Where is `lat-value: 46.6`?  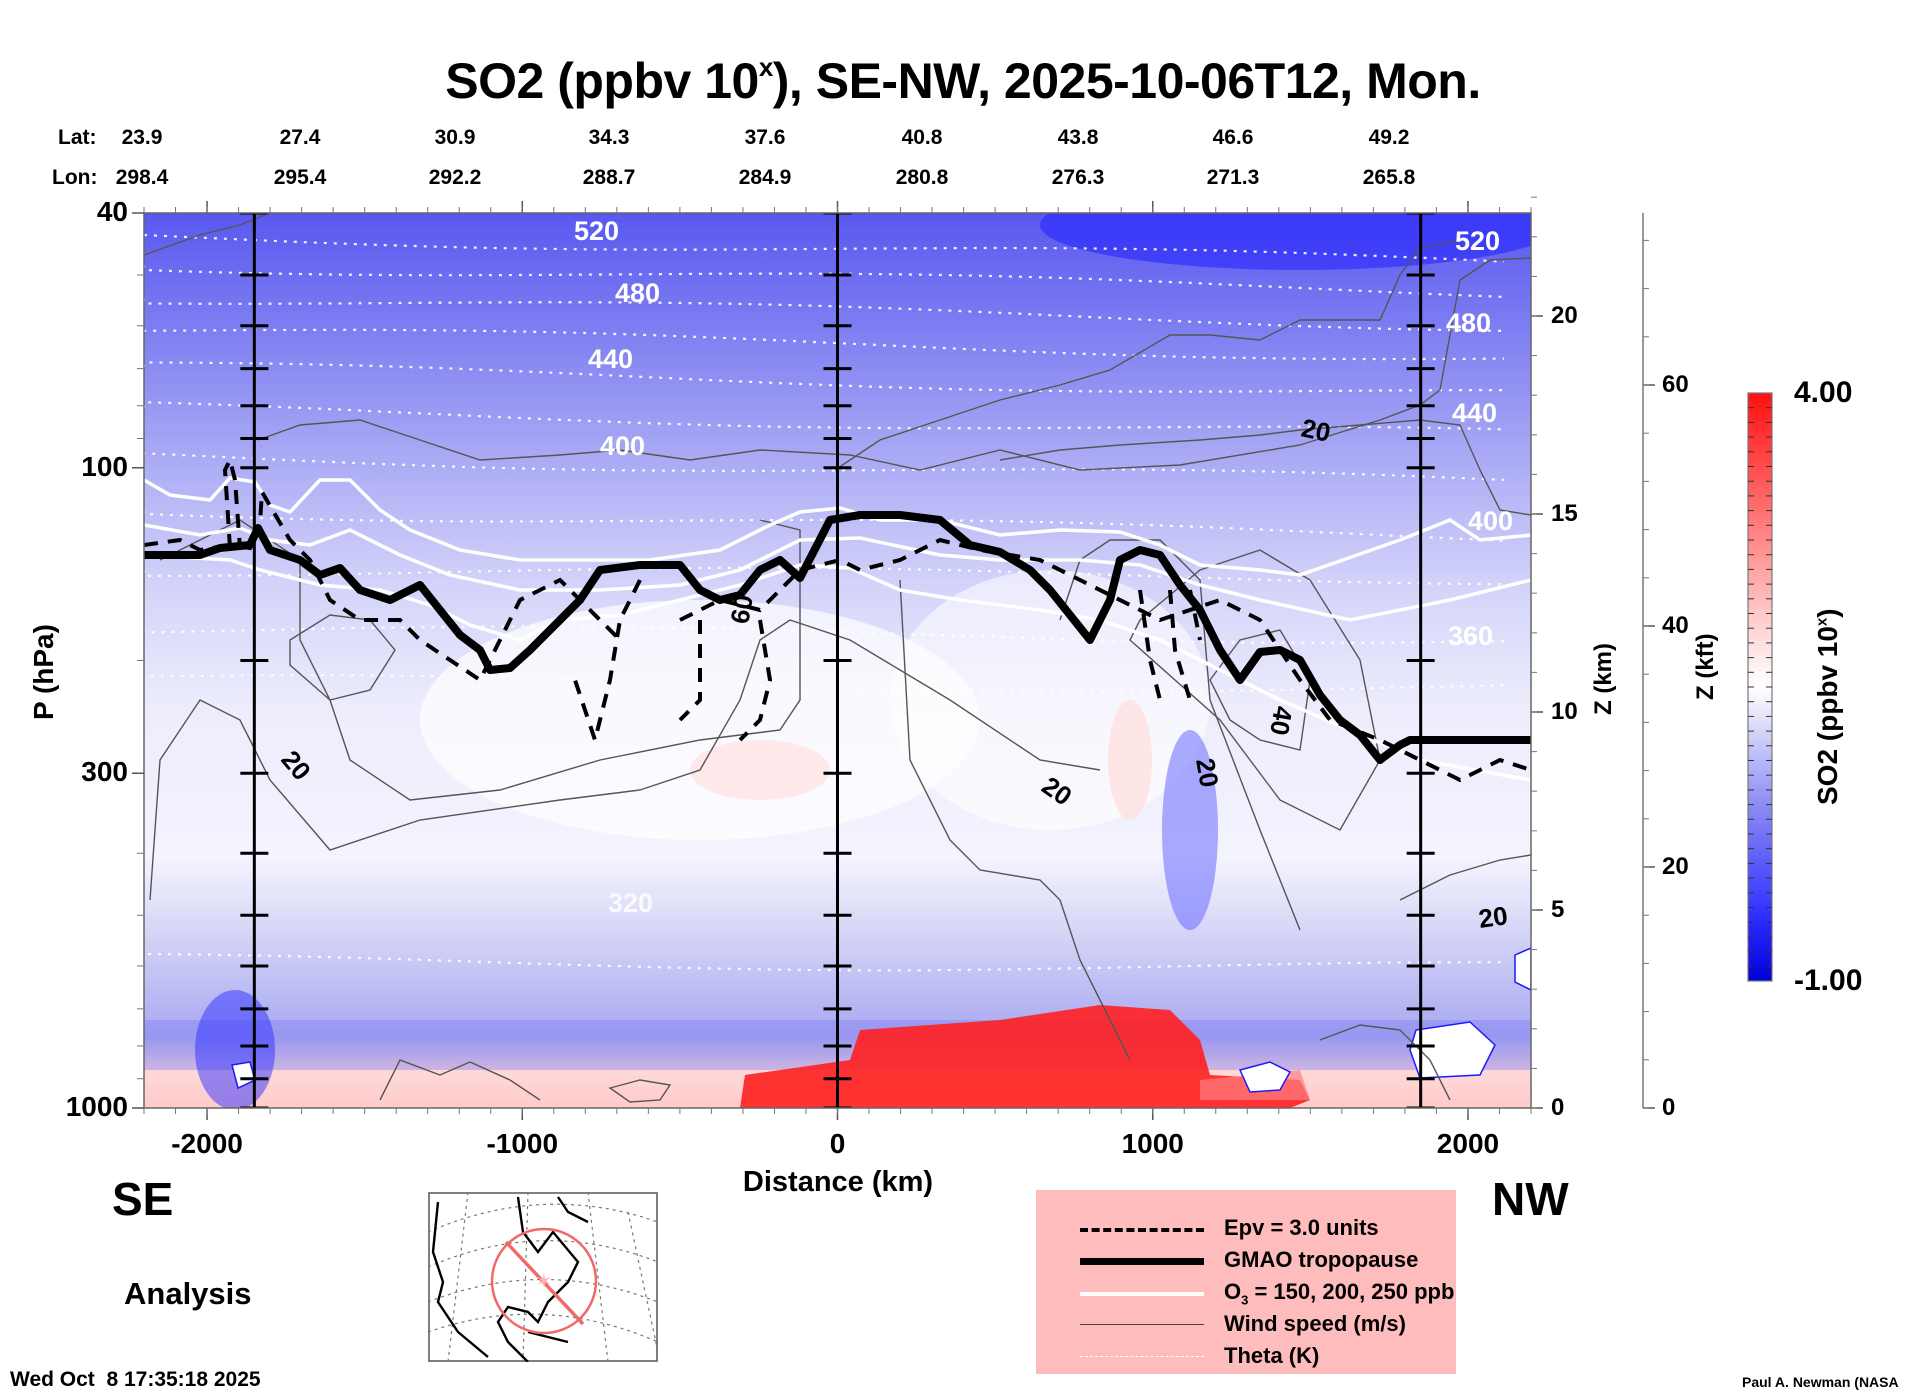
lat-value: 46.6 is located at coordinates (1233, 137).